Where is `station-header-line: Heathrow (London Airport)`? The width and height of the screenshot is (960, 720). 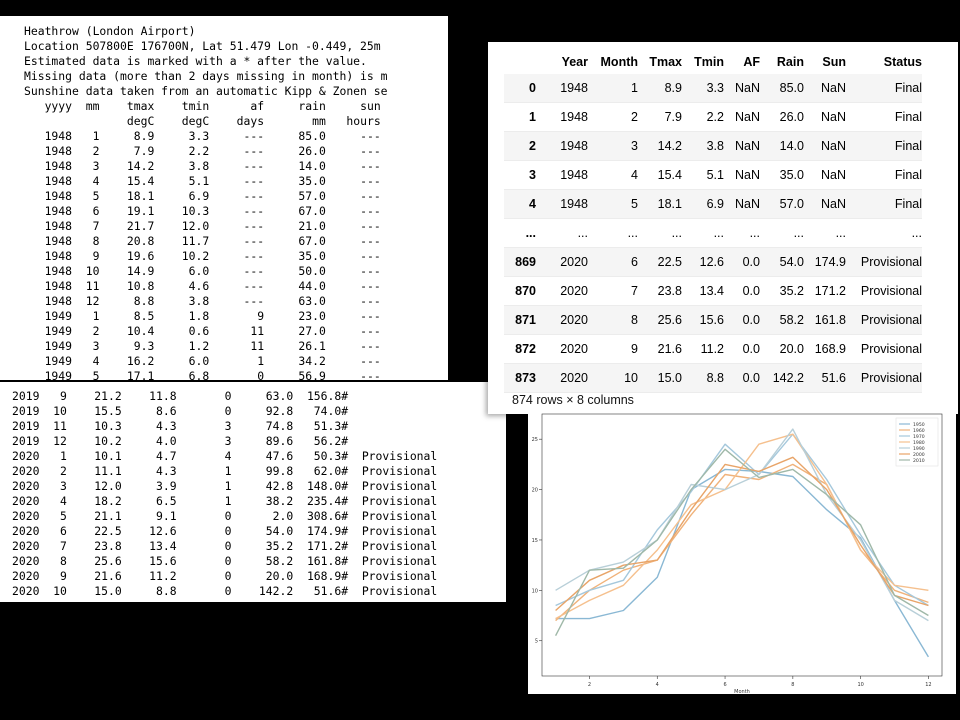 station-header-line: Heathrow (London Airport) is located at coordinates (110, 31).